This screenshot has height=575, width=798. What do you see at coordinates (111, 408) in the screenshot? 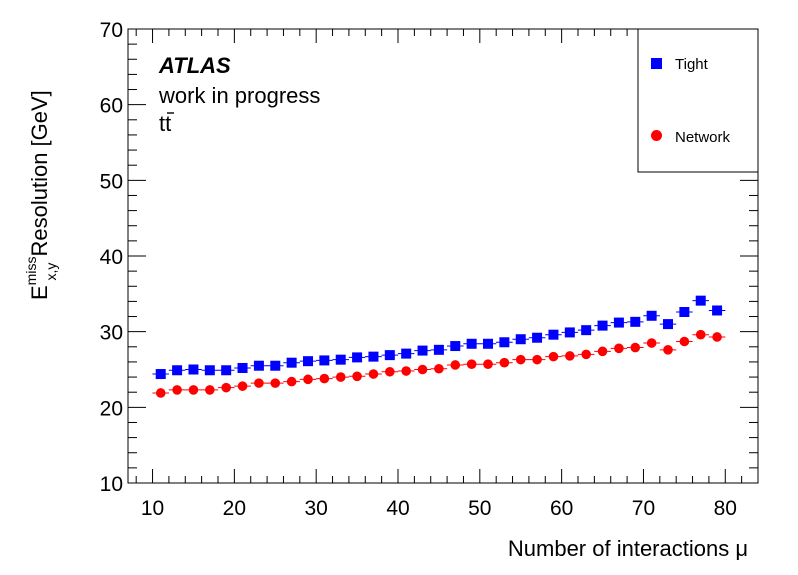
I see `y-tick-label: 20` at bounding box center [111, 408].